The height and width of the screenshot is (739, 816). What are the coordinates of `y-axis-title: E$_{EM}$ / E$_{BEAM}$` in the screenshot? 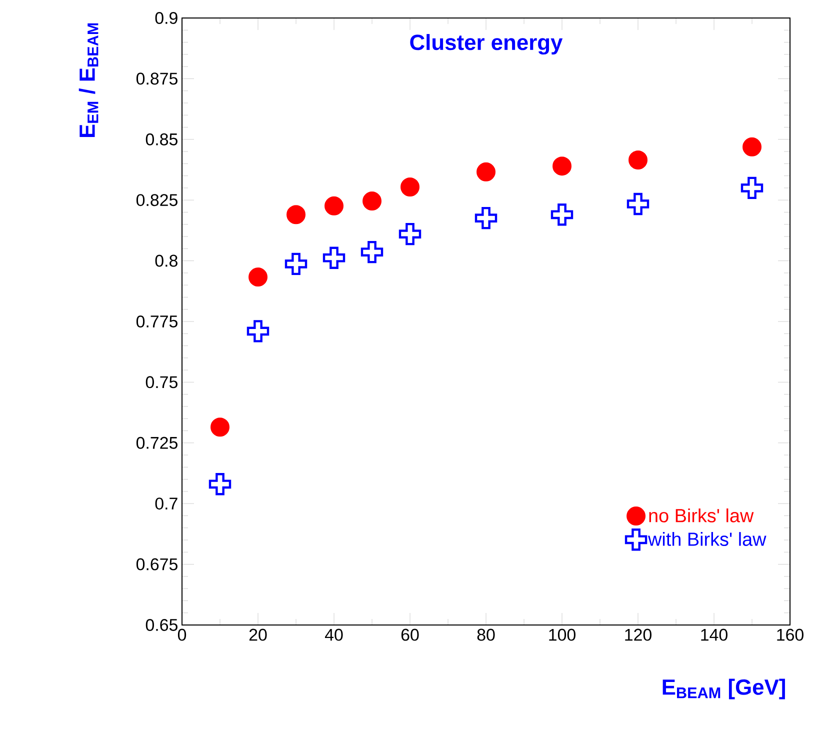 It's located at (88, 80).